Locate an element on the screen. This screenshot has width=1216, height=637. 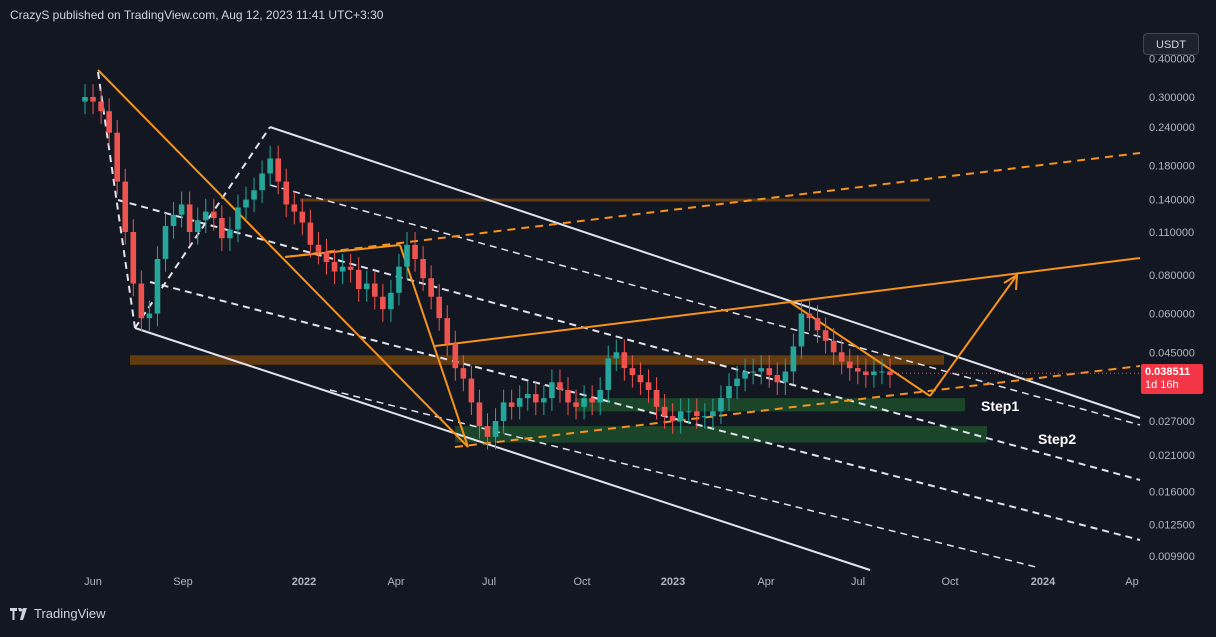
last-price-label: 0.038511 1d 16h is located at coordinates (1172, 379).